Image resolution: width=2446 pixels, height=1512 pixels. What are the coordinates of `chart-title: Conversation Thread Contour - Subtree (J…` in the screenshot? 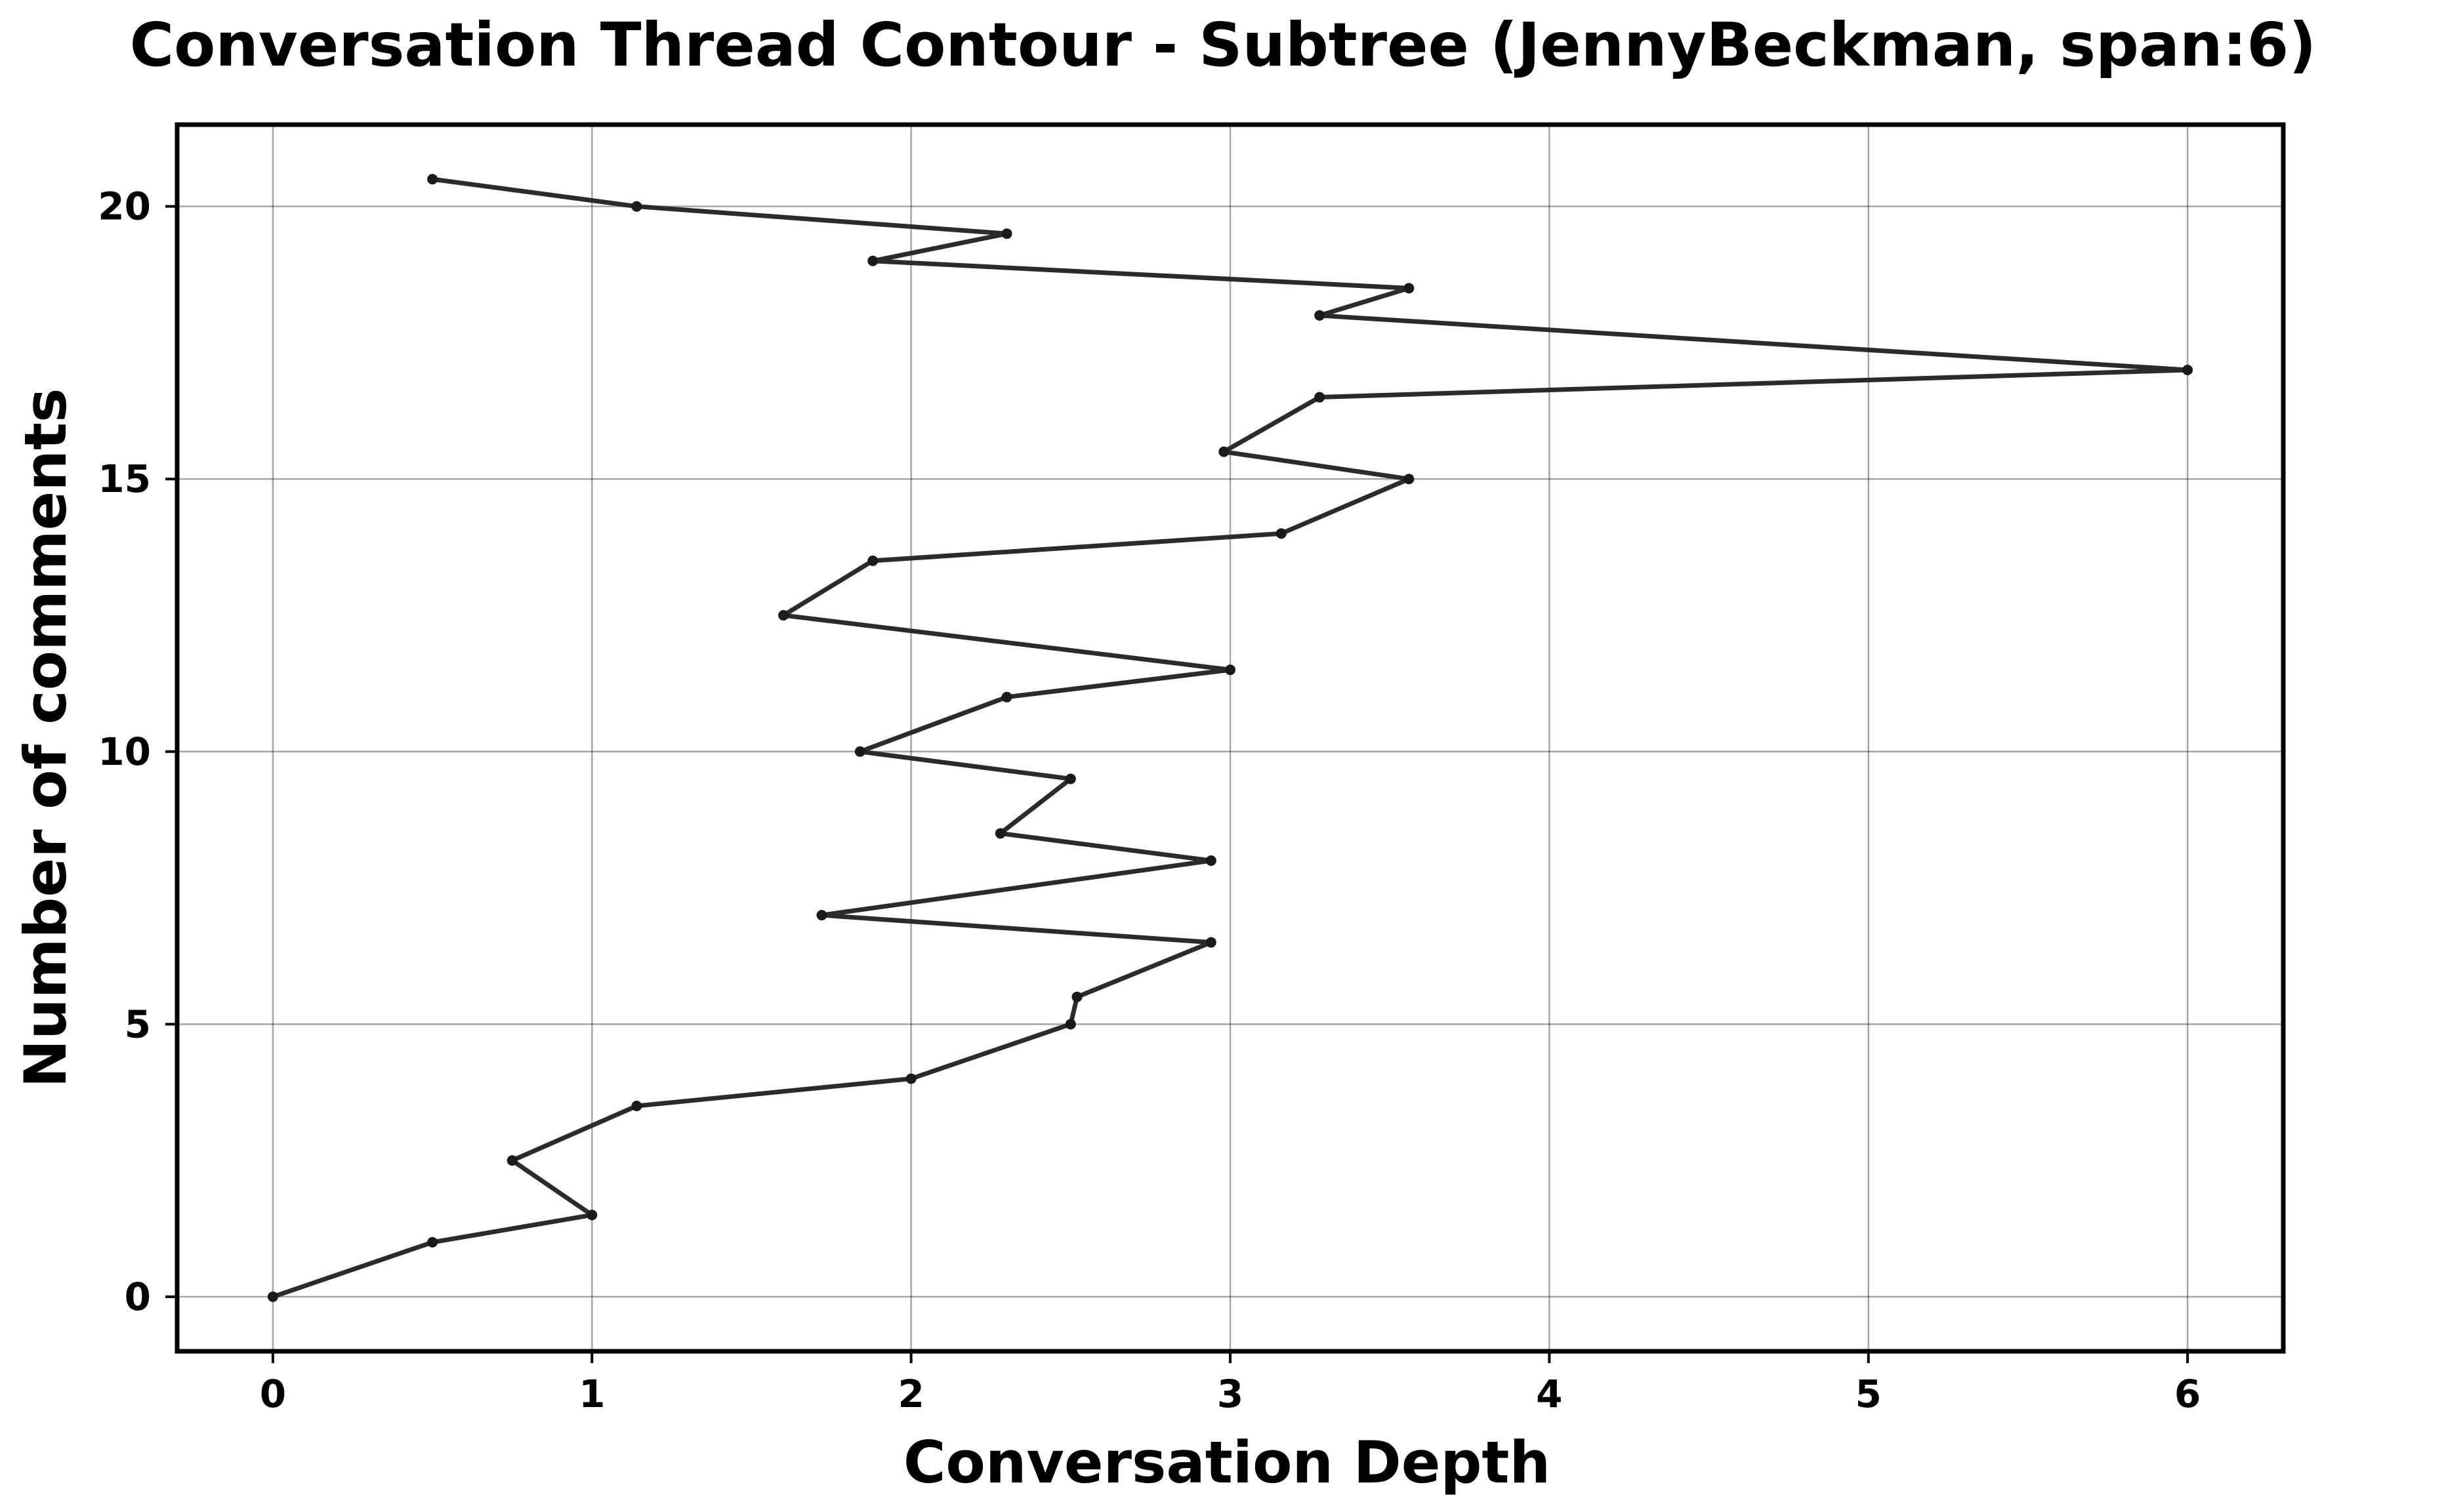 It's located at (1223, 45).